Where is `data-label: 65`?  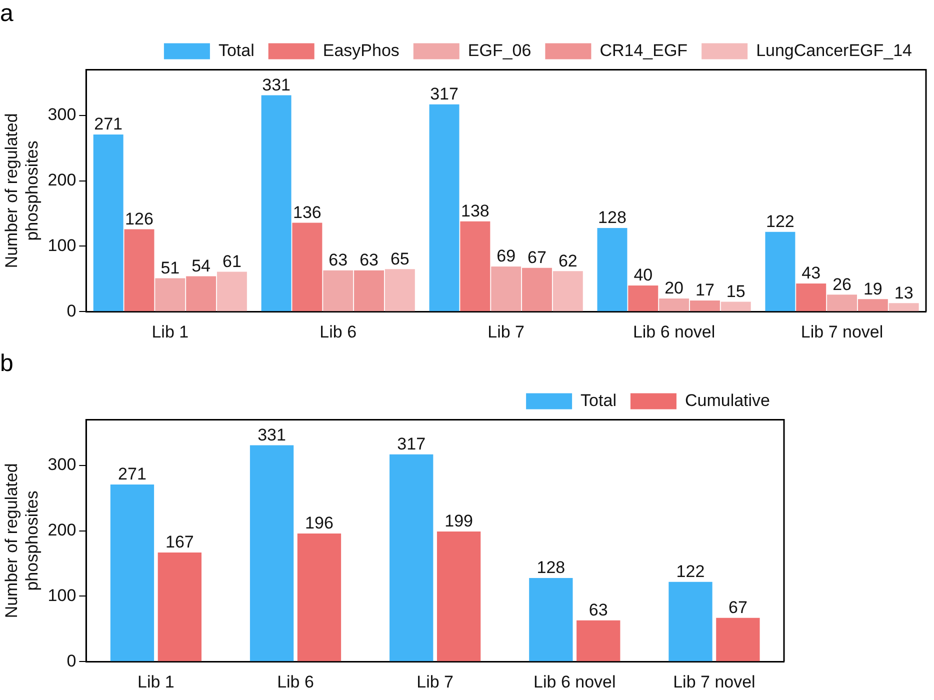 data-label: 65 is located at coordinates (400, 258).